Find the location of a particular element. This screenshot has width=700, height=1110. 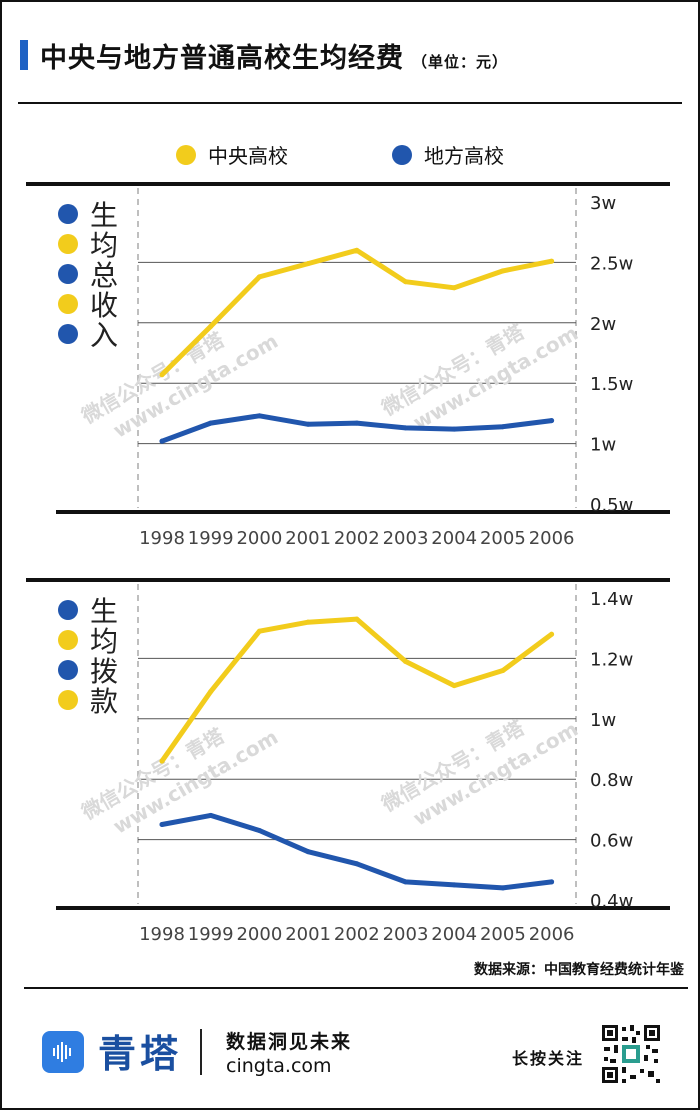

brand-separator is located at coordinates (201, 1052).